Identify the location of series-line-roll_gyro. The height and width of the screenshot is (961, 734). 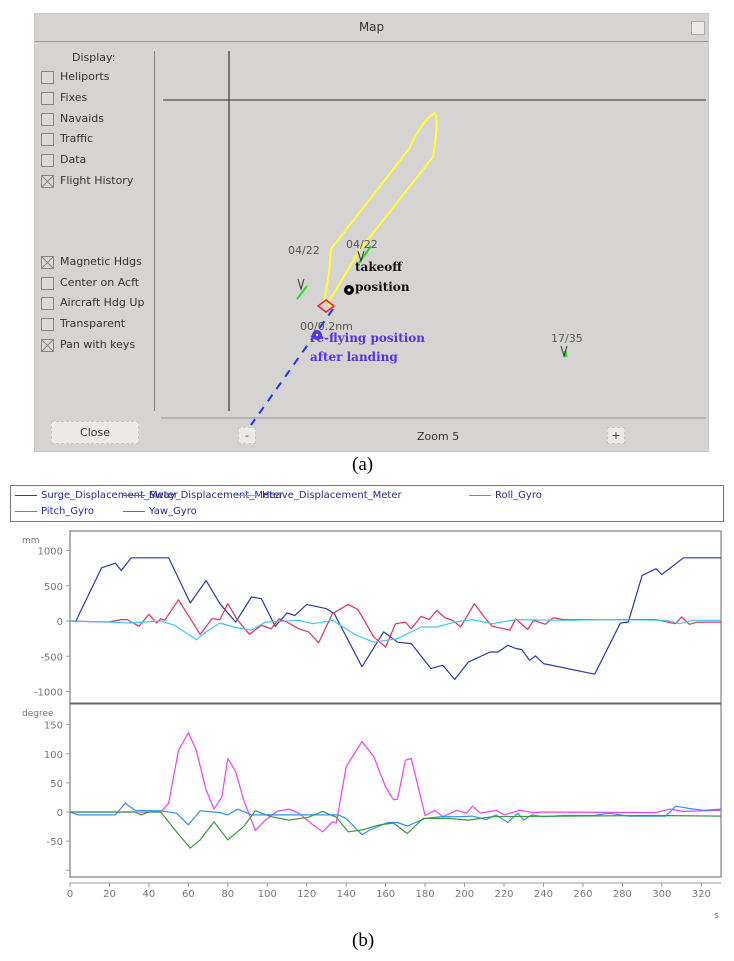
(396, 782).